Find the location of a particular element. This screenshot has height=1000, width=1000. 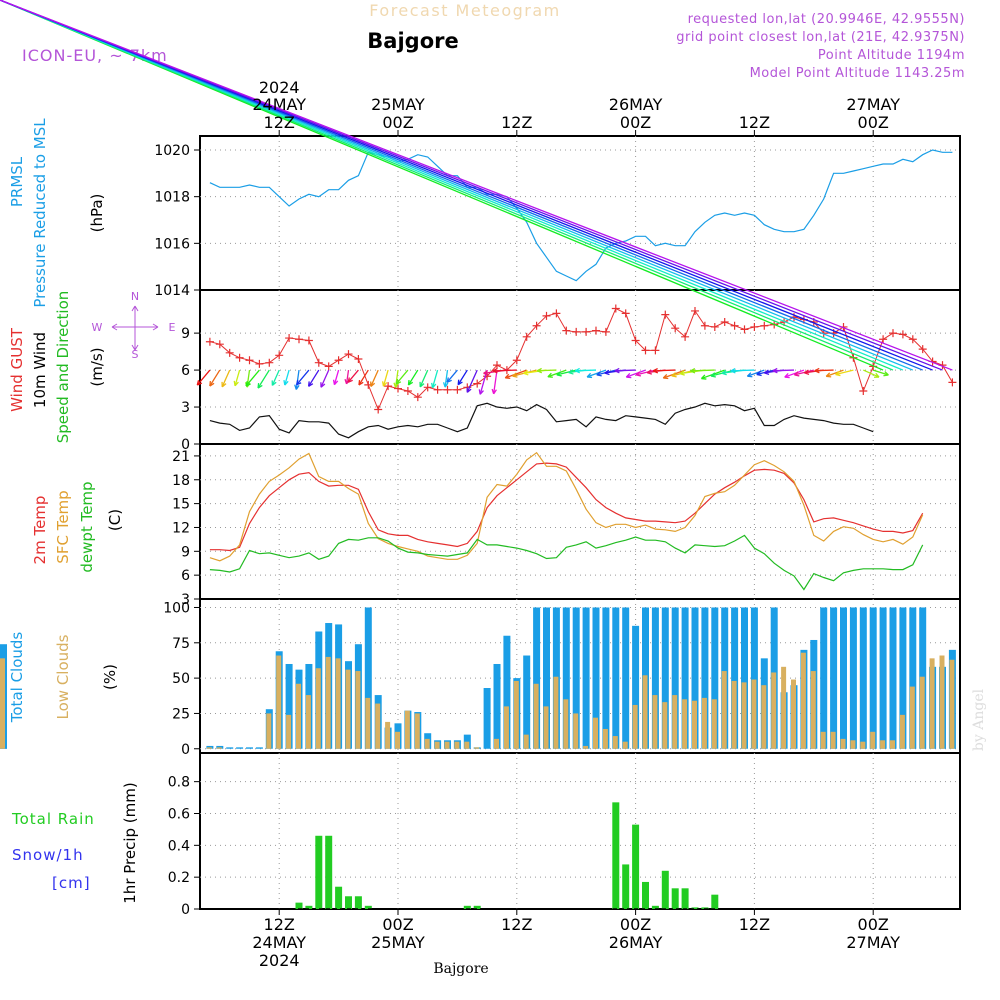

y-tick-label: 21 is located at coordinates (181, 457).